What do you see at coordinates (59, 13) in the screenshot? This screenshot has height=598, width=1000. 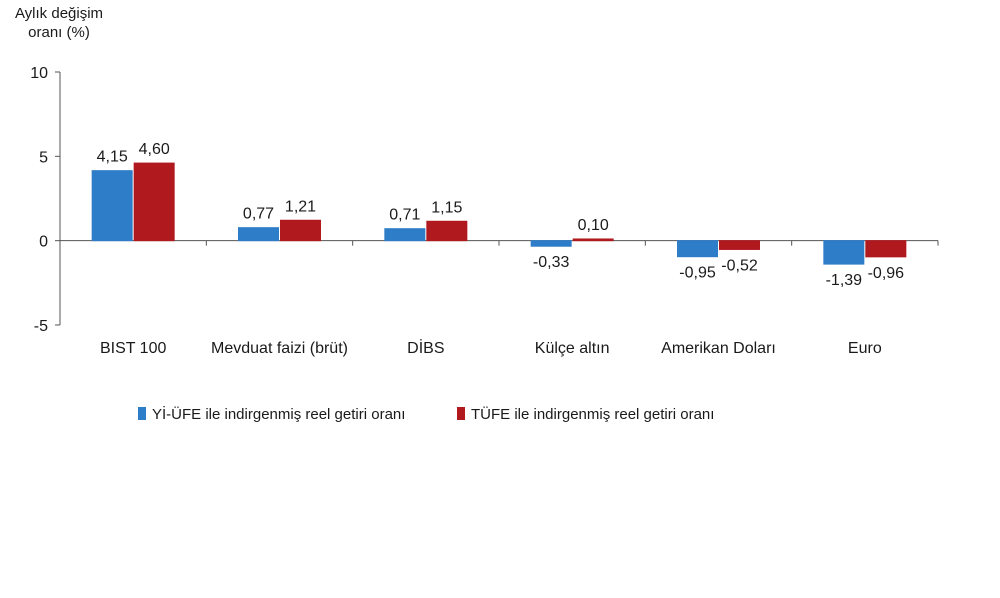 I see `y-axis-title-line-1: Aylık değişim` at bounding box center [59, 13].